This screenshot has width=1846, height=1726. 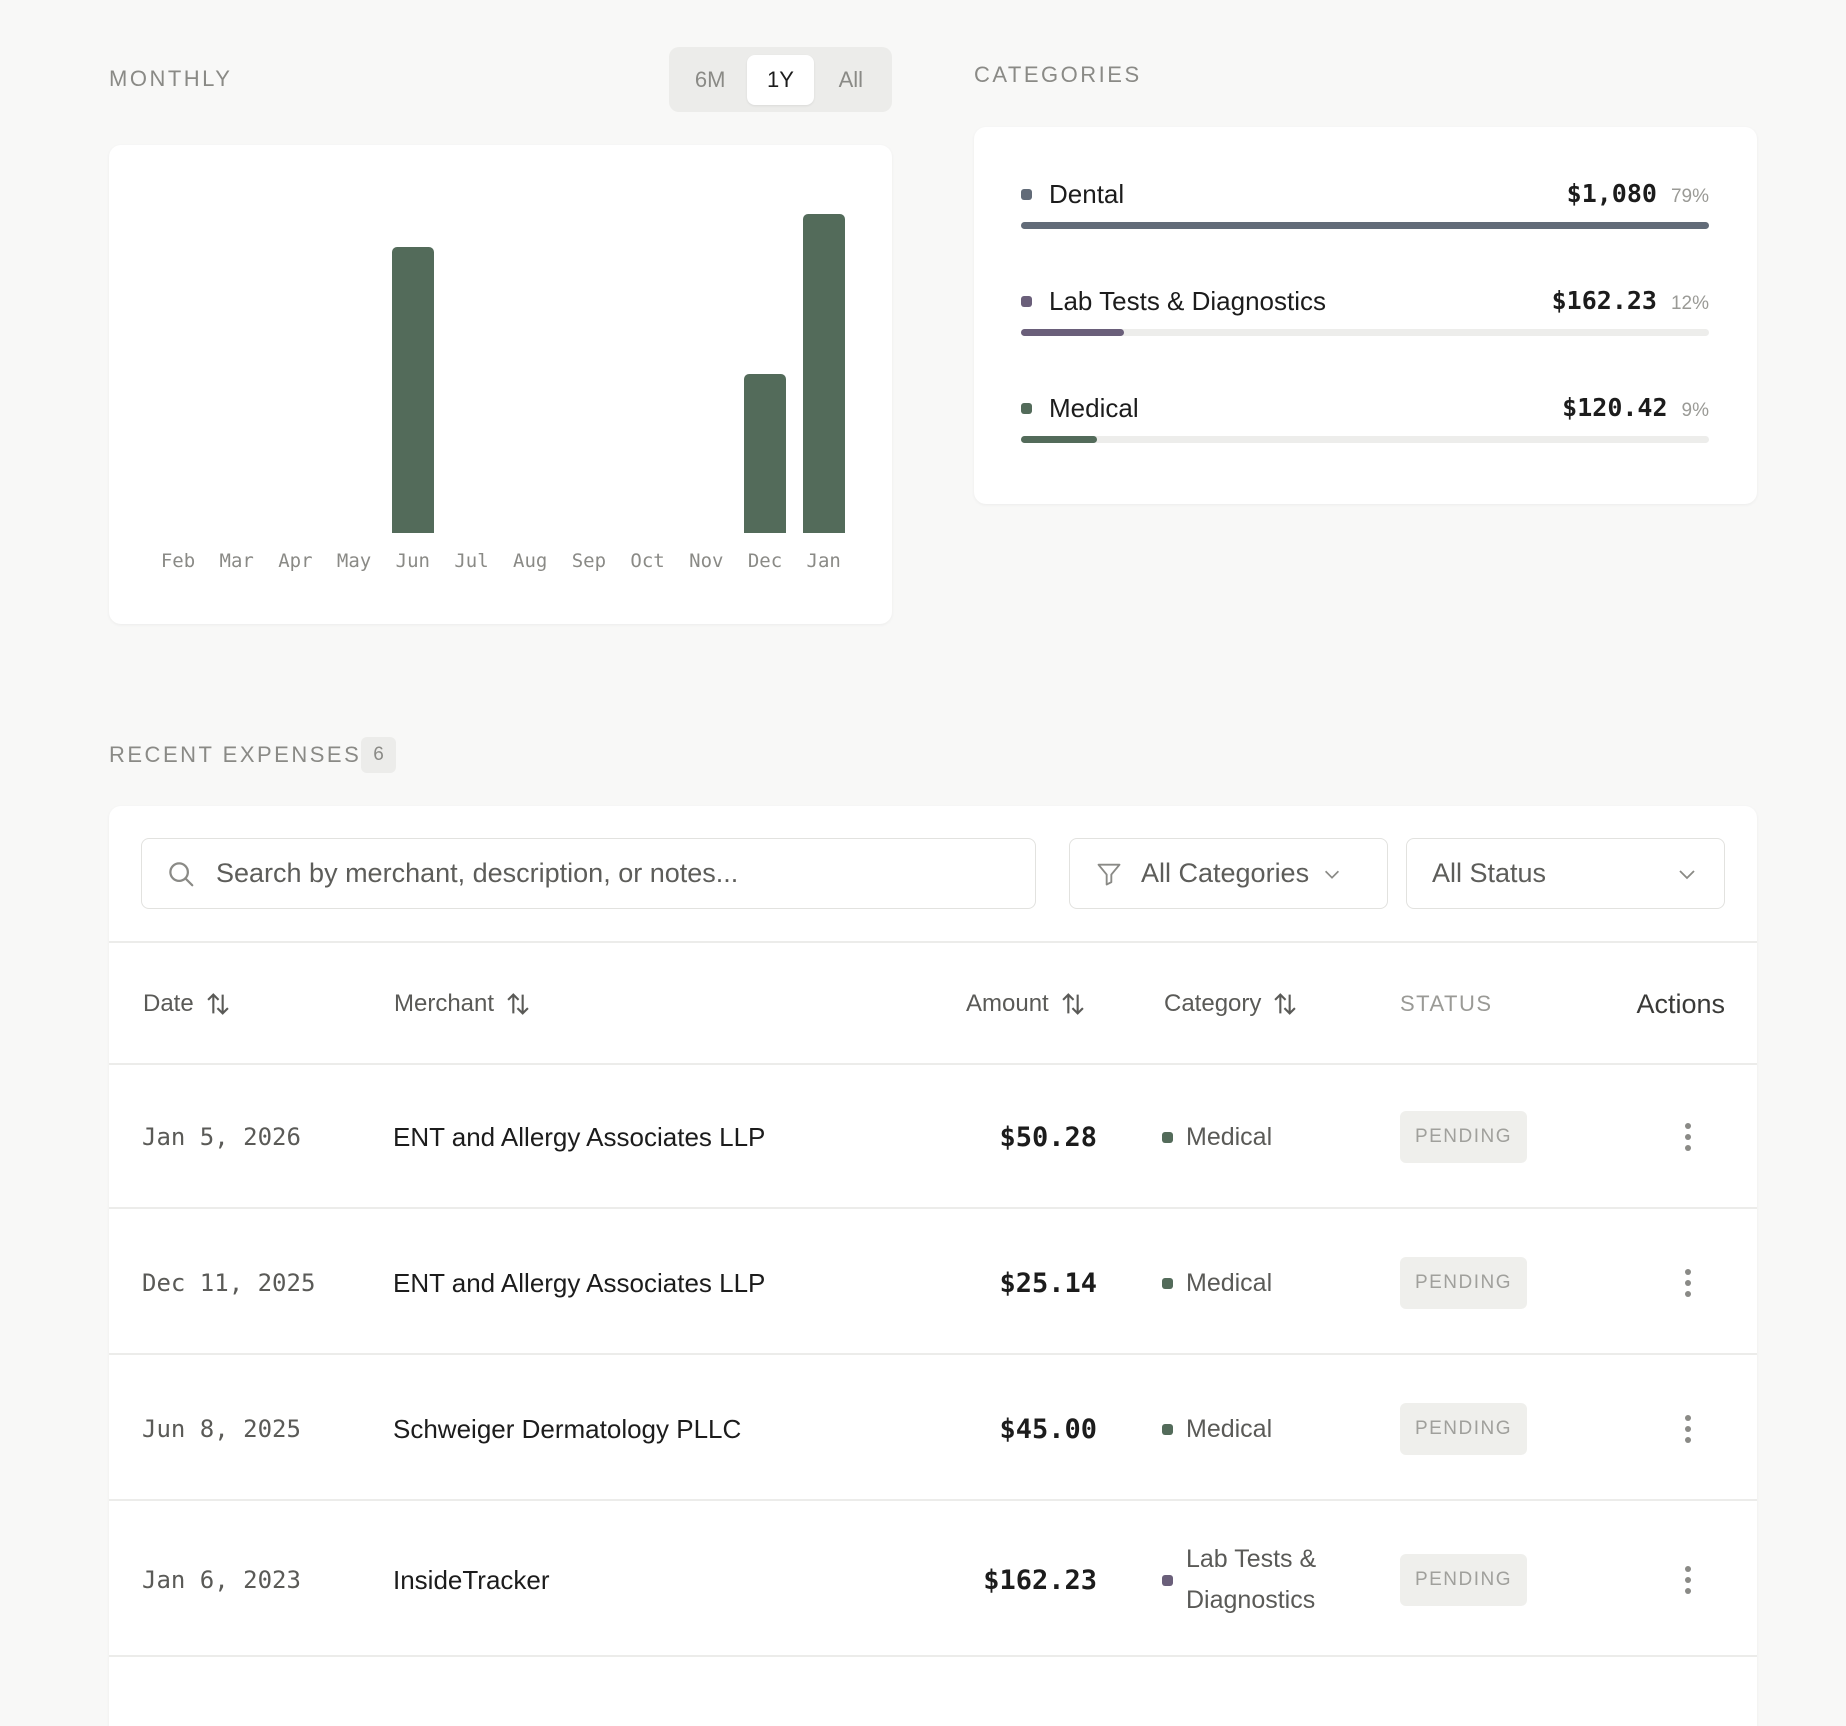 I want to click on category-values: $1,080 79%, so click(x=1638, y=193).